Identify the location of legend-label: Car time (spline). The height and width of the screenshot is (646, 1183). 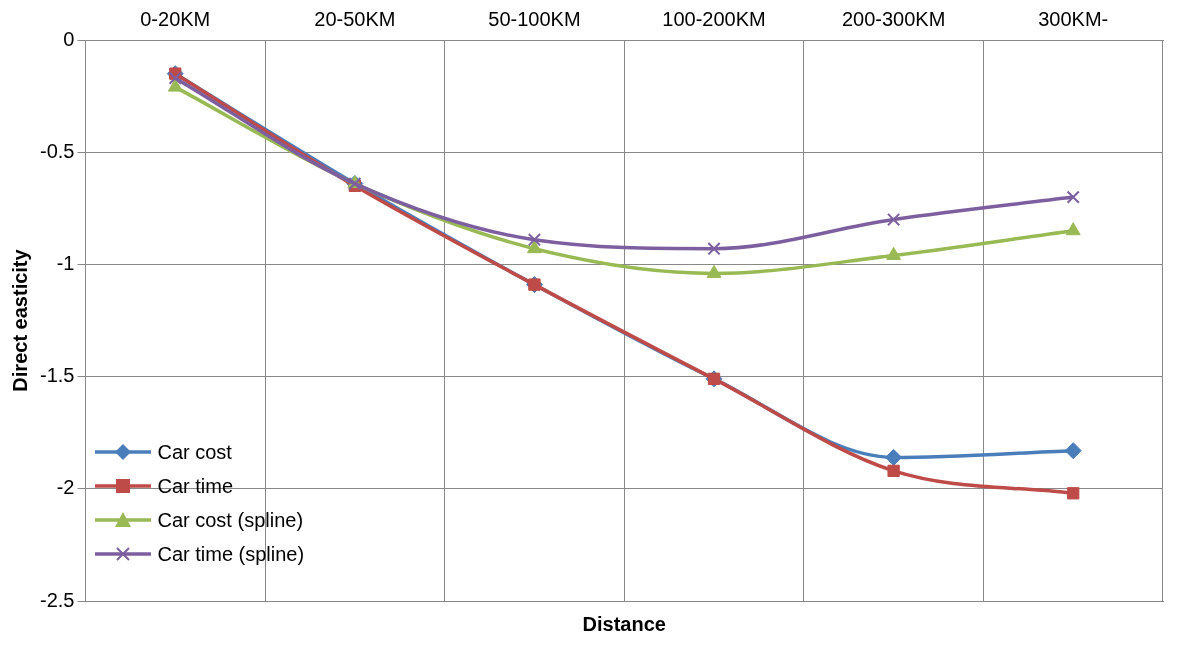
(231, 554).